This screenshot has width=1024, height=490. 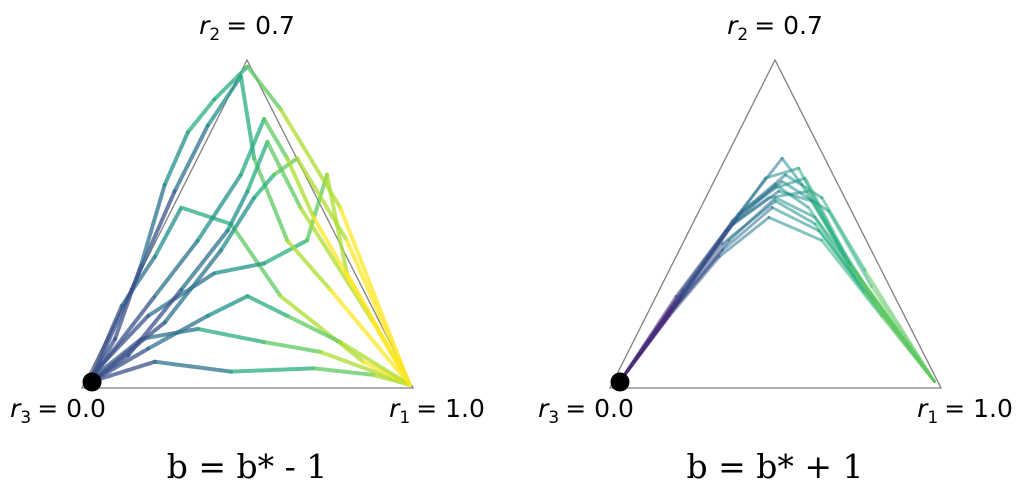 What do you see at coordinates (247, 466) in the screenshot?
I see `panel-title-1: b = b* - 1` at bounding box center [247, 466].